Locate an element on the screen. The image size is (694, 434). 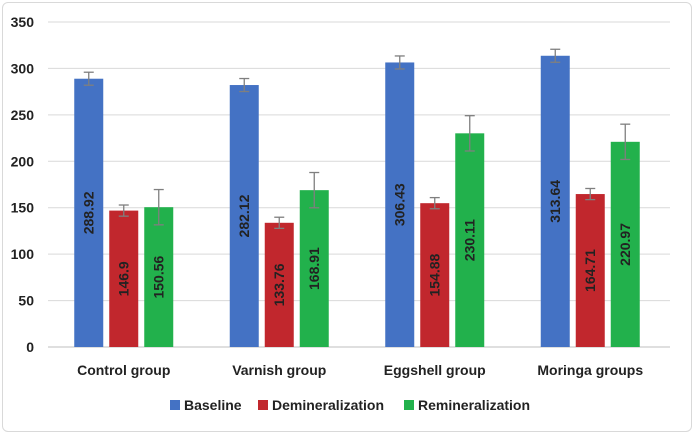
data-label: 164.71 is located at coordinates (590, 270).